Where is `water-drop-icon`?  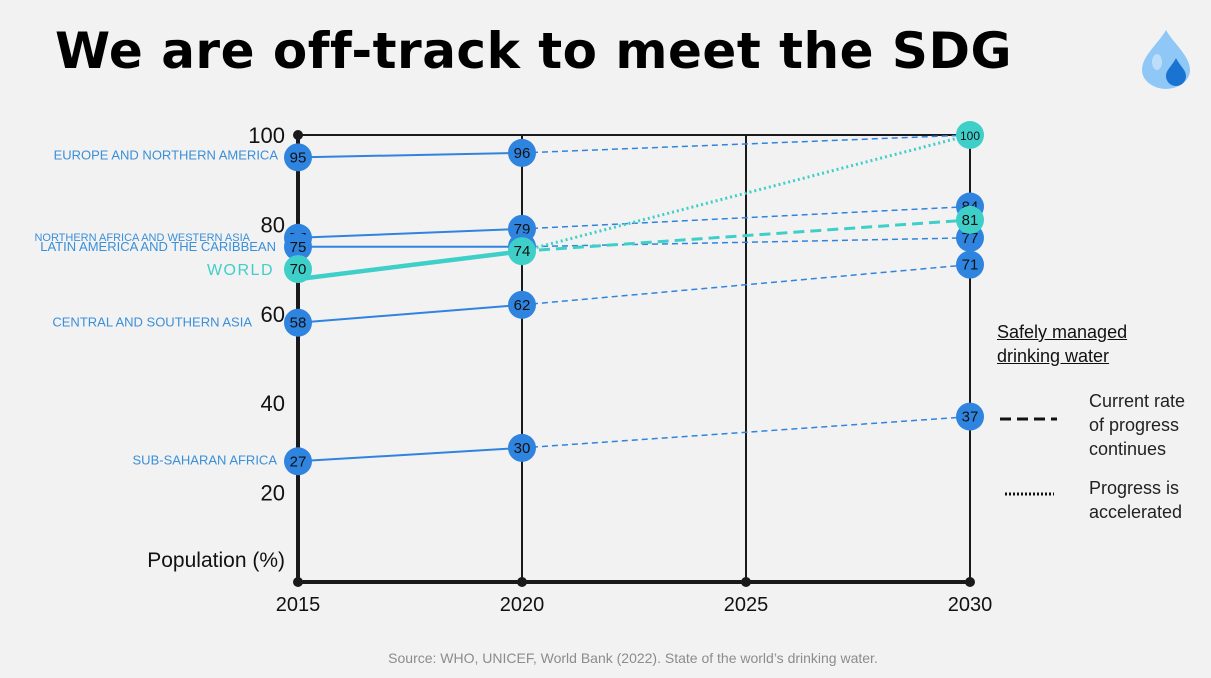 water-drop-icon is located at coordinates (1166, 59).